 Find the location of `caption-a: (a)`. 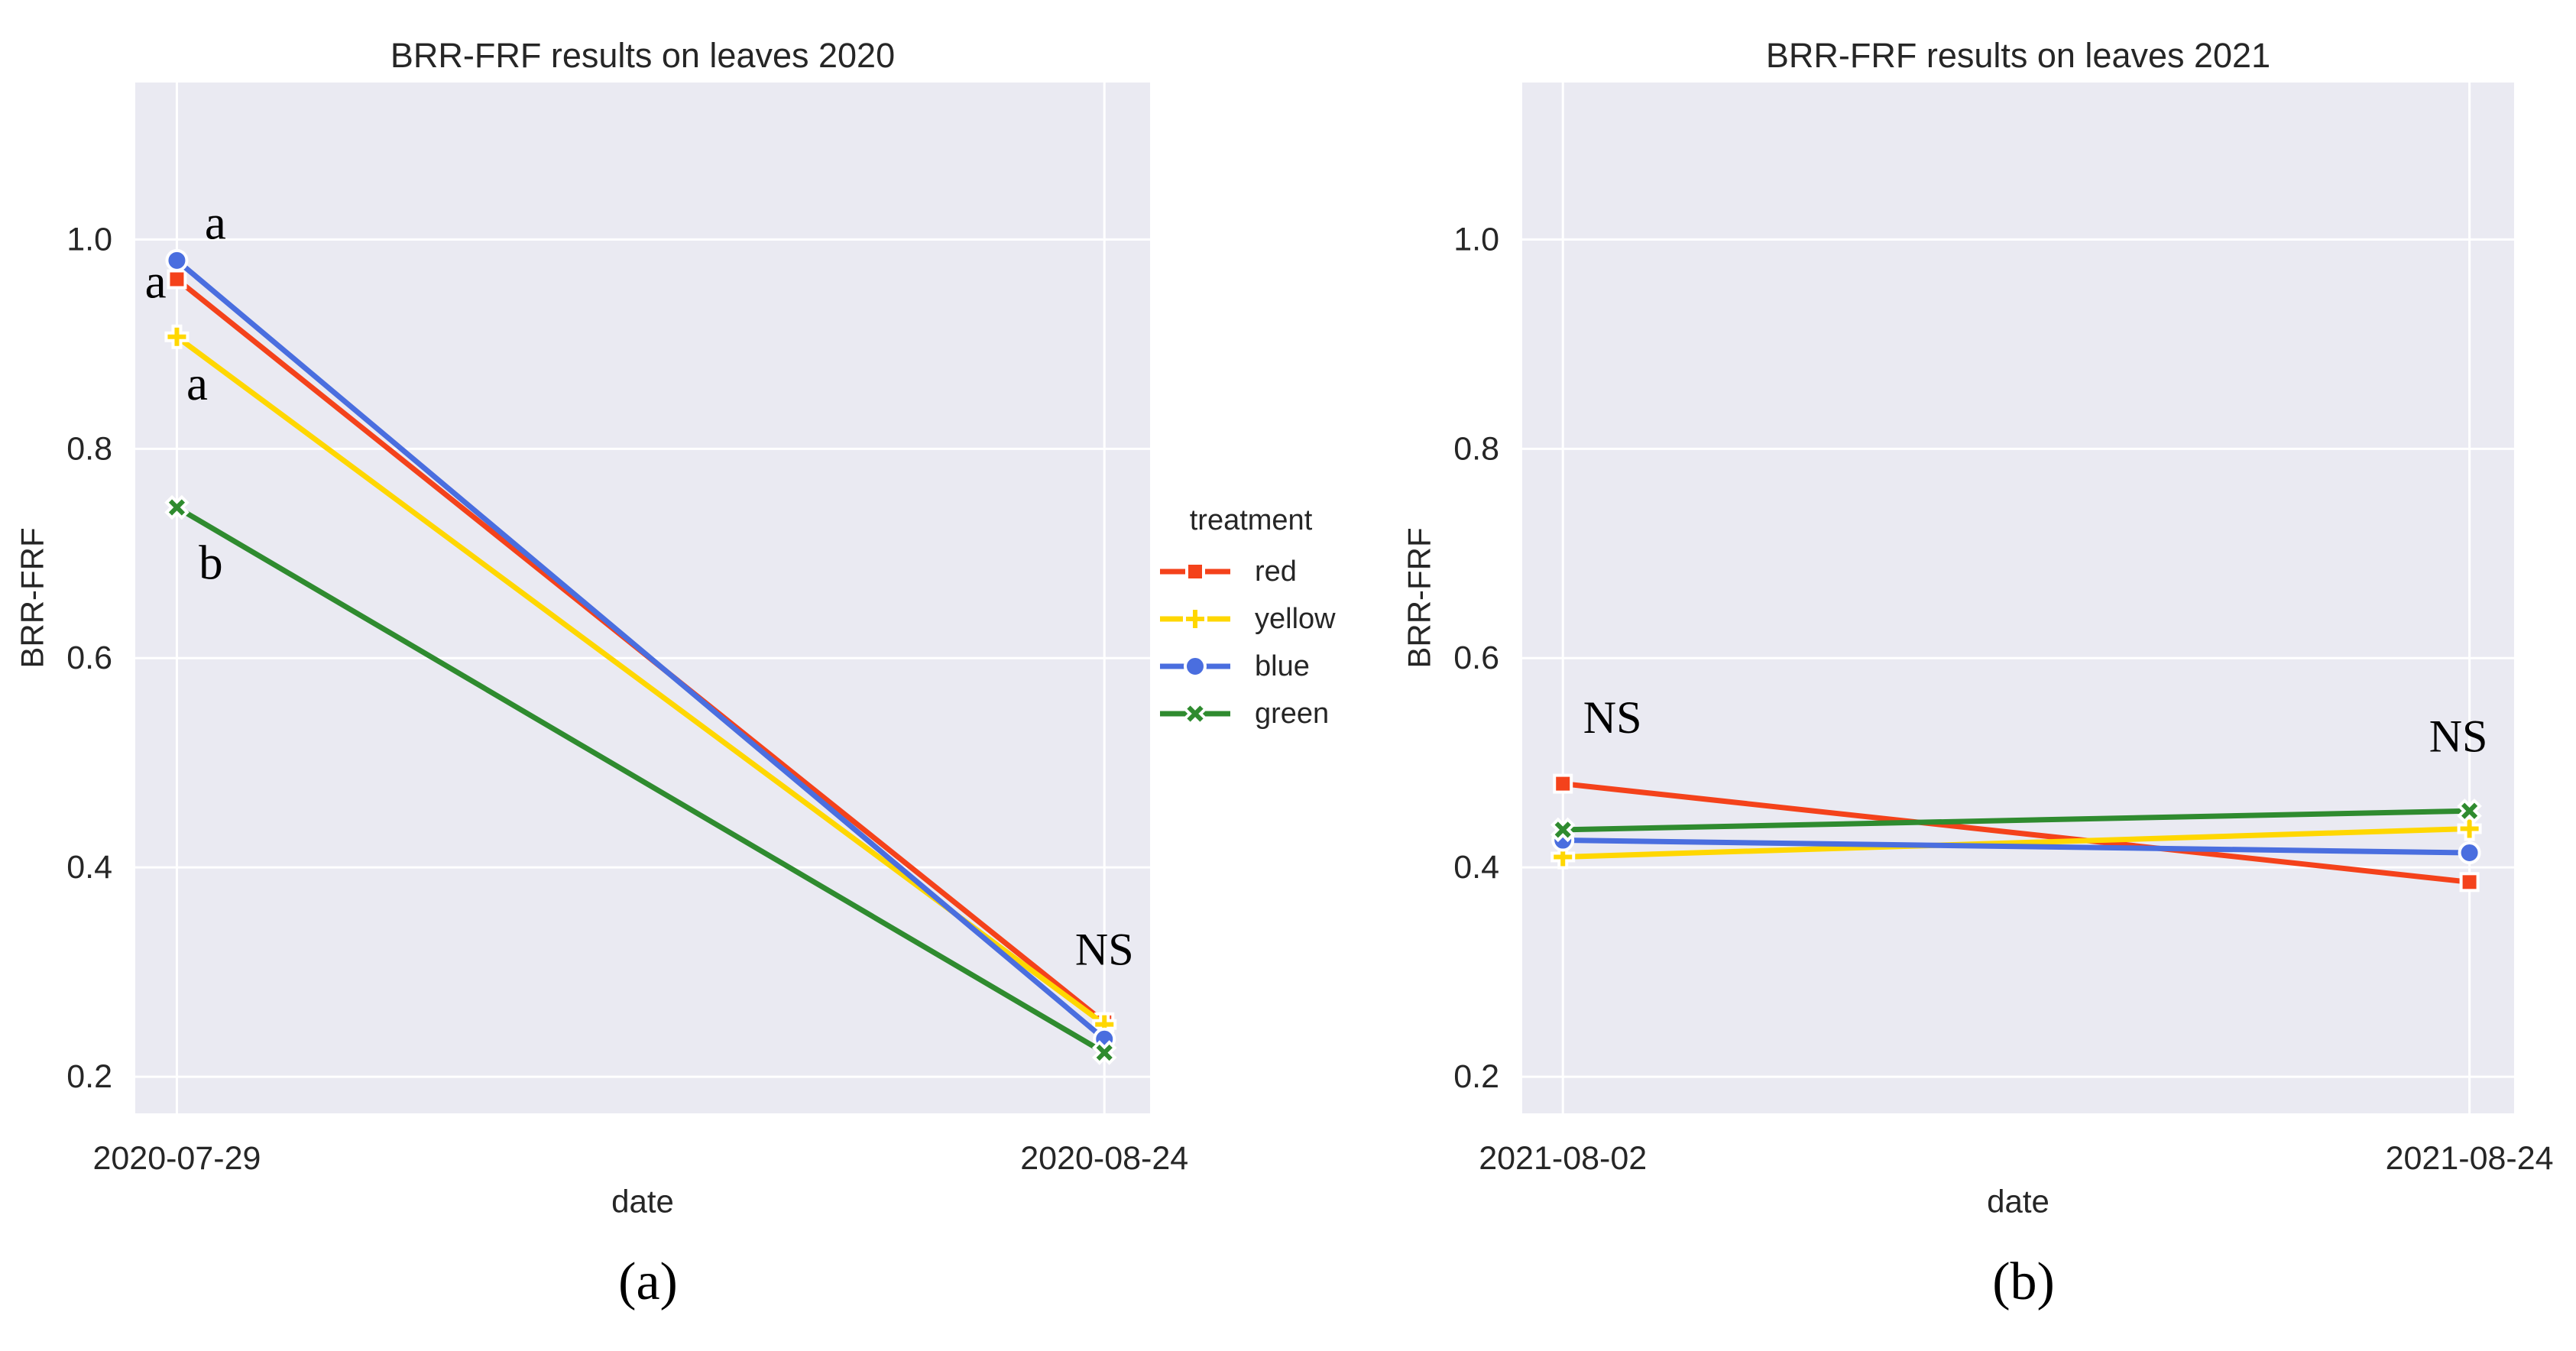

caption-a: (a) is located at coordinates (648, 1281).